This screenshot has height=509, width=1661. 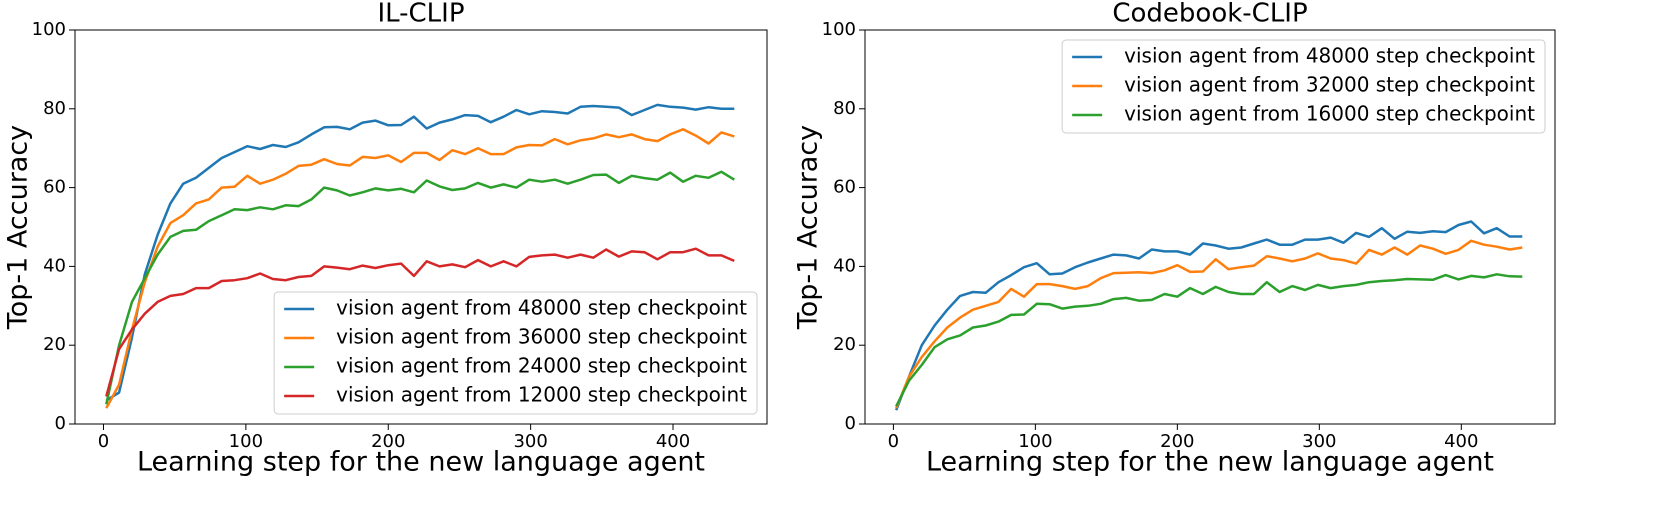 I want to click on legend-label: vision agent from 16000 step checkpoint, so click(x=1329, y=114).